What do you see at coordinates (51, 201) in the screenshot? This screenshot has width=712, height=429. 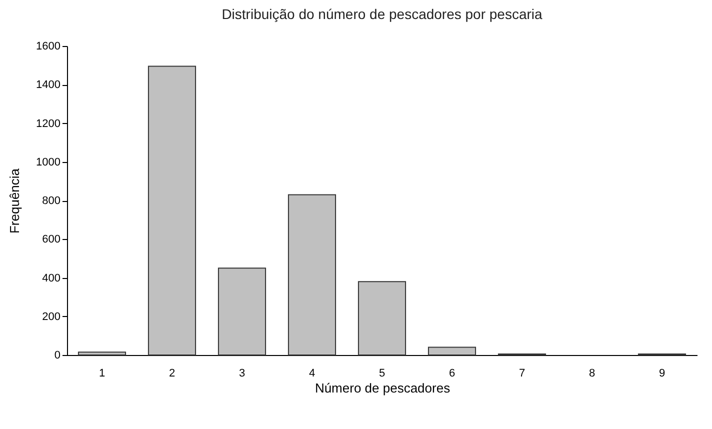 I see `y-tick-label: 800` at bounding box center [51, 201].